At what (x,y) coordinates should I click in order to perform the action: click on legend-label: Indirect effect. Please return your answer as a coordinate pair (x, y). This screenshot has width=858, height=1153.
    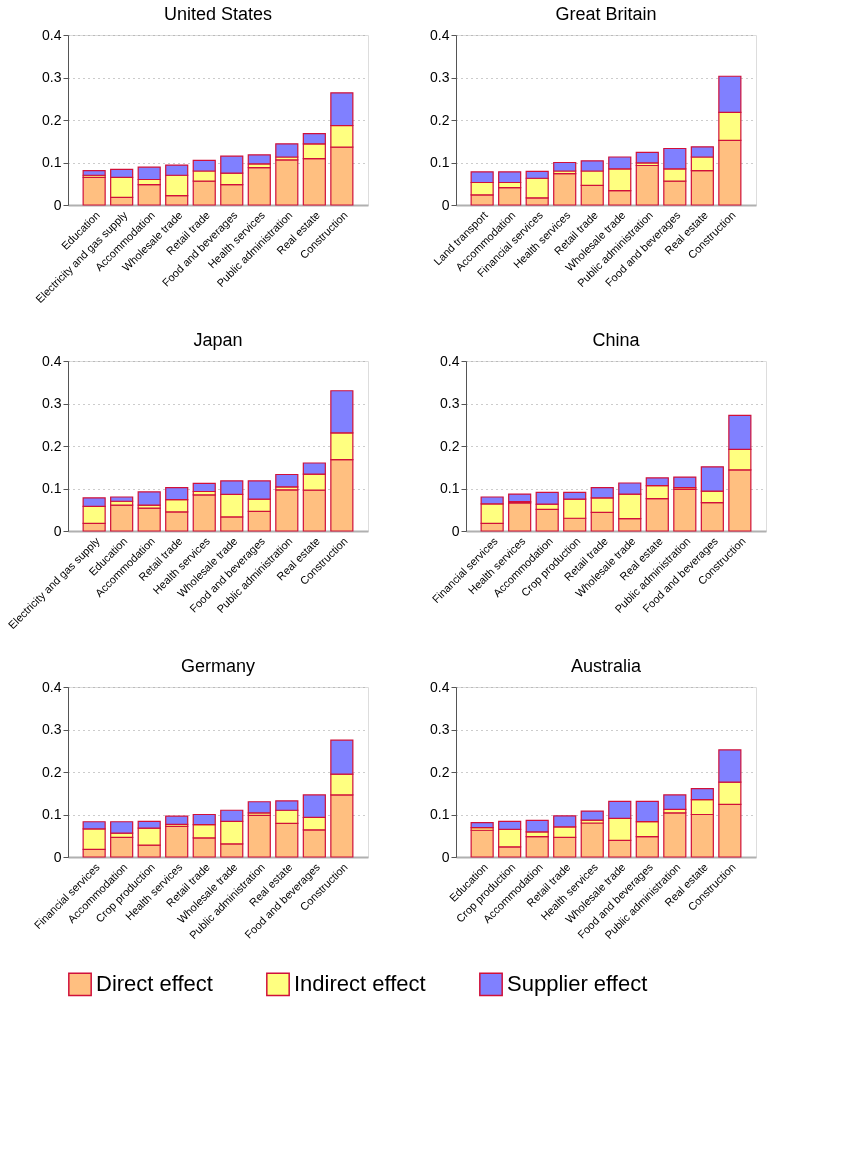
    Looking at the image, I should click on (360, 984).